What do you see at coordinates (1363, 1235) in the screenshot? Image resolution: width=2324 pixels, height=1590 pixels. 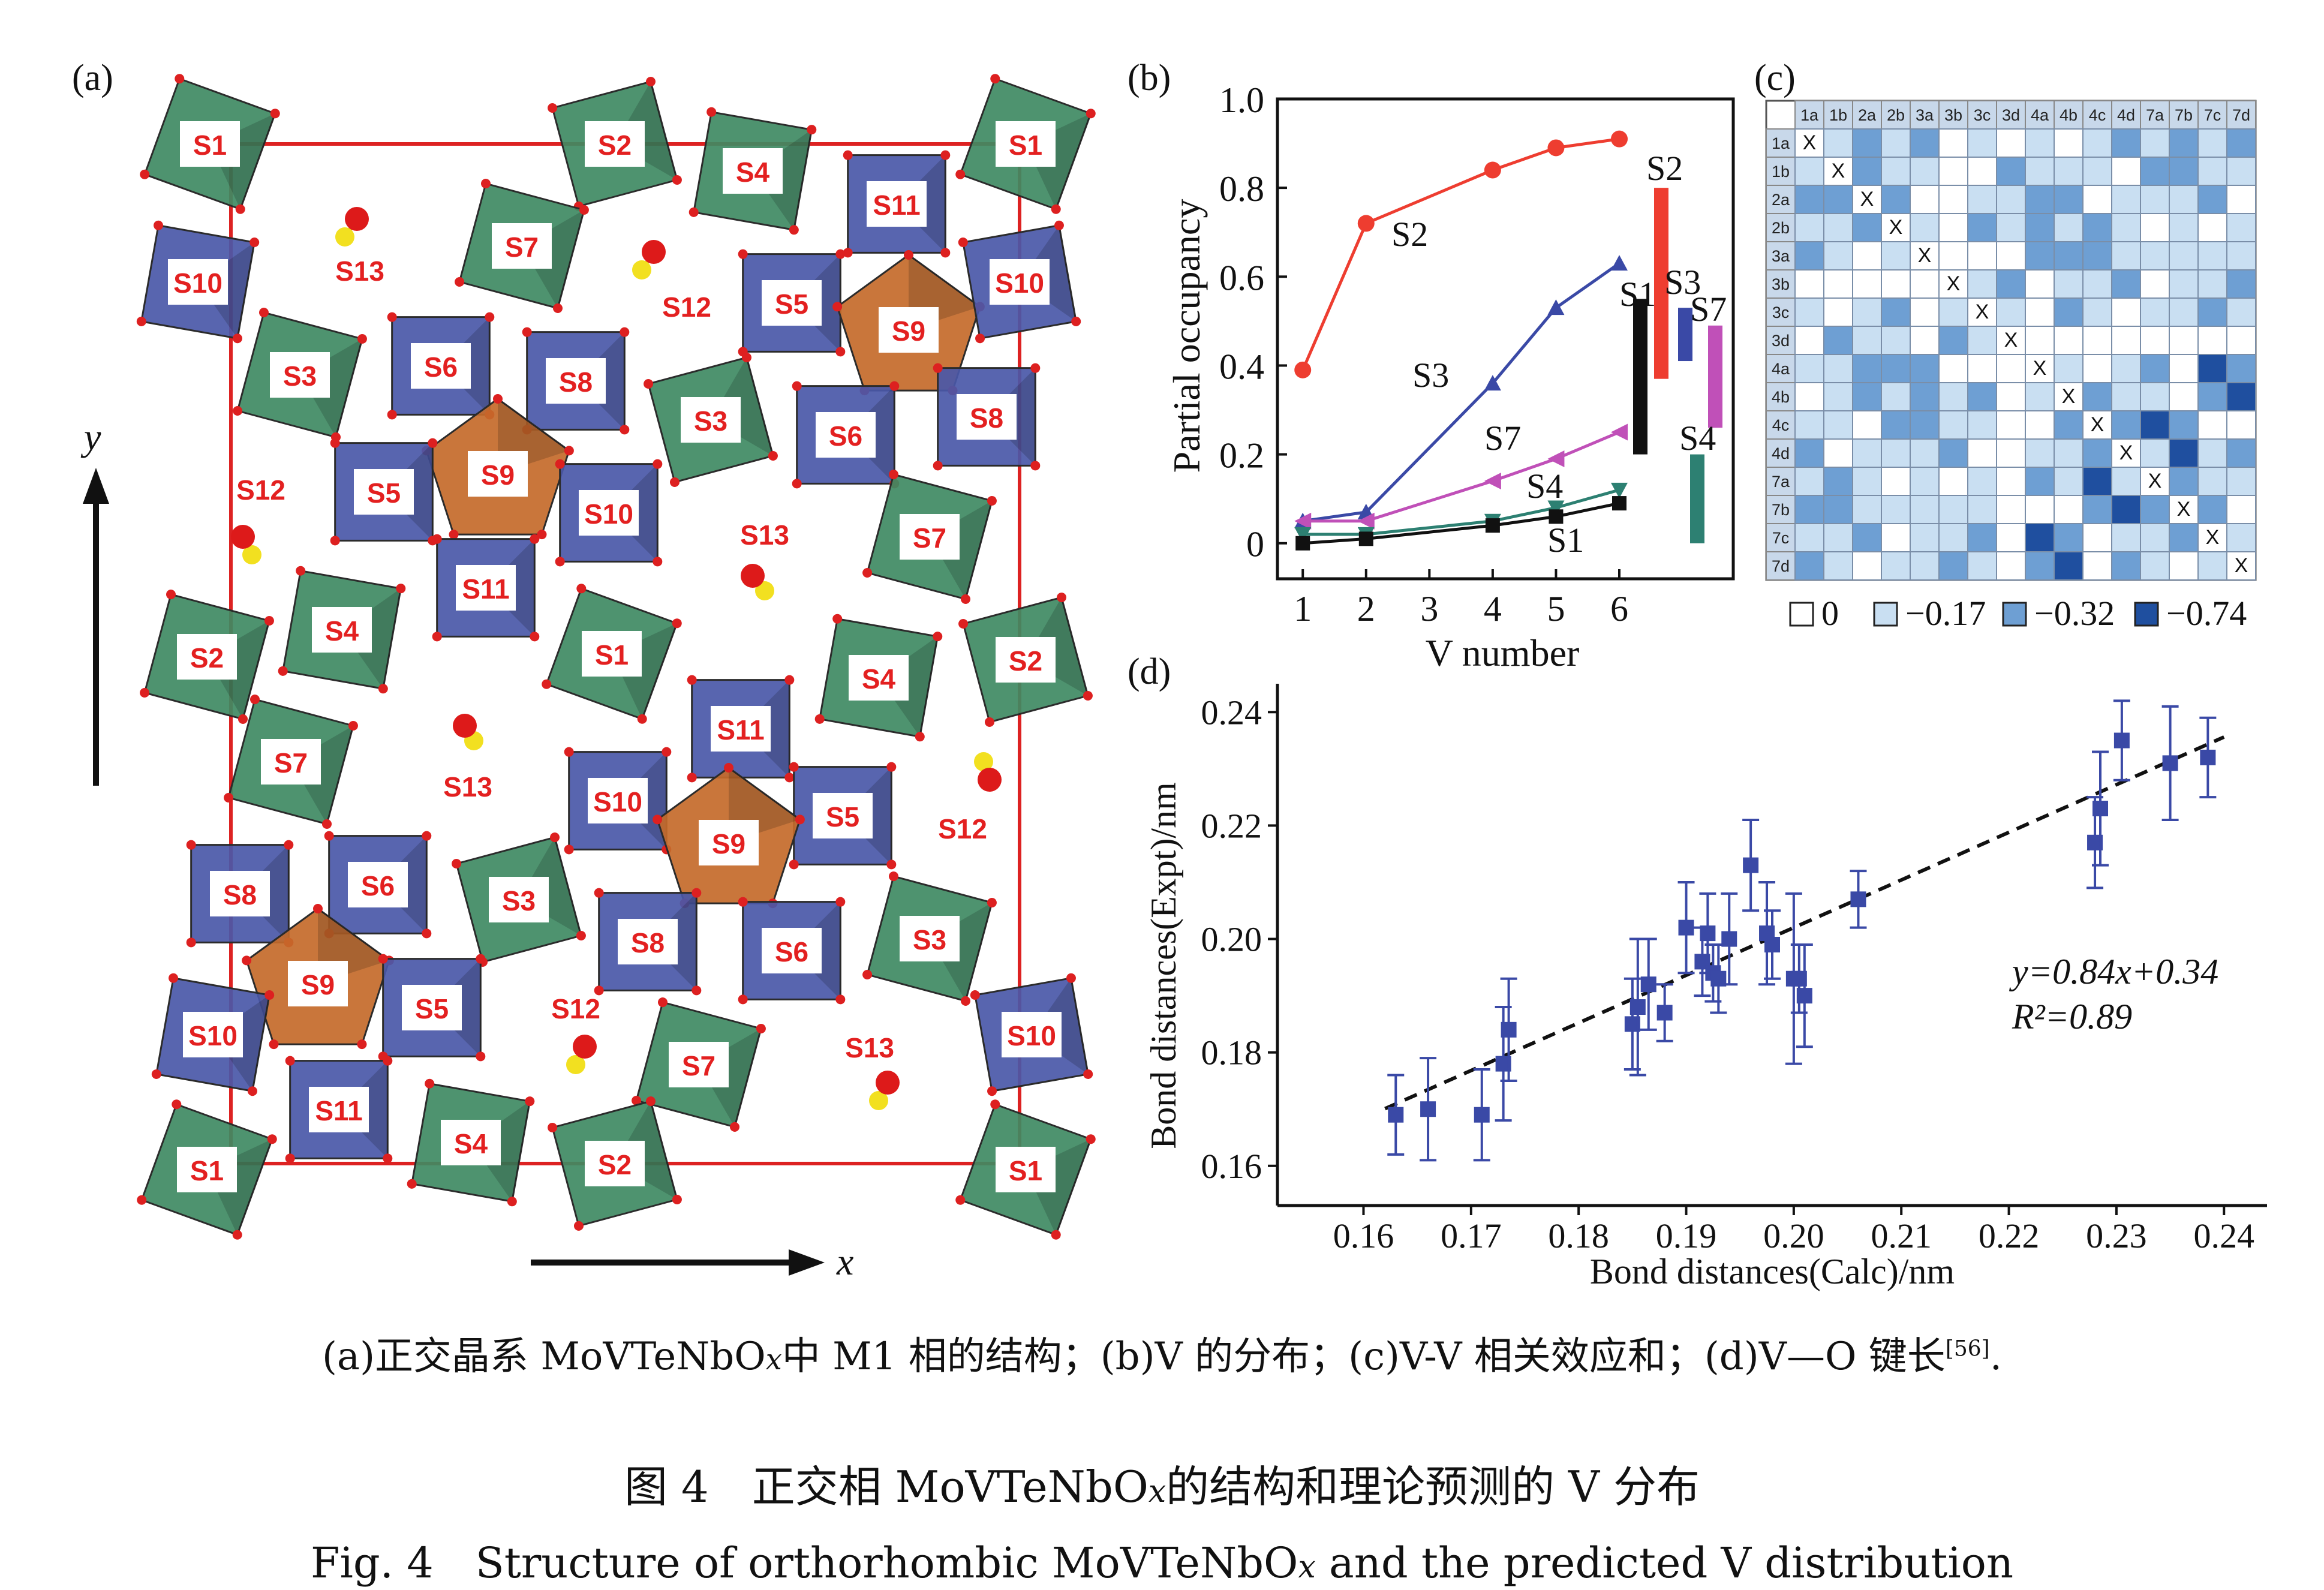 I see `x-tick-label: 0.16` at bounding box center [1363, 1235].